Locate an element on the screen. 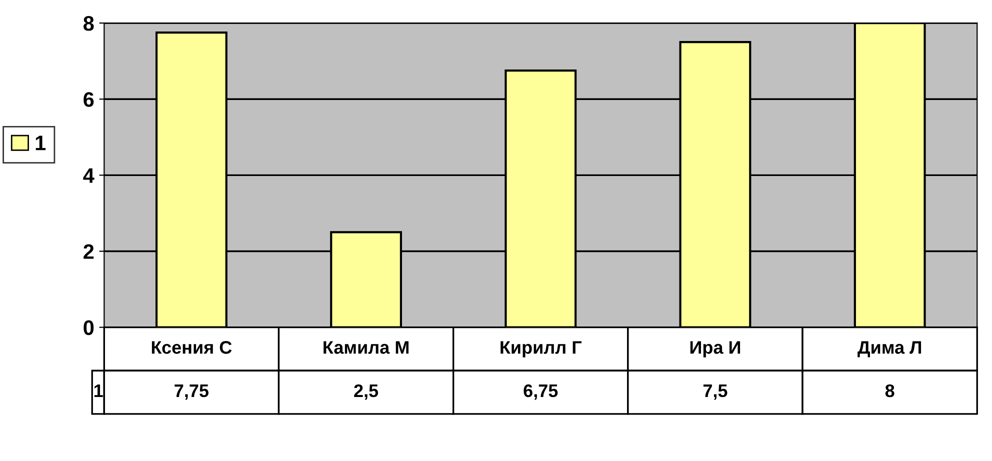 The image size is (992, 461). legend-label: 1 is located at coordinates (41, 143).